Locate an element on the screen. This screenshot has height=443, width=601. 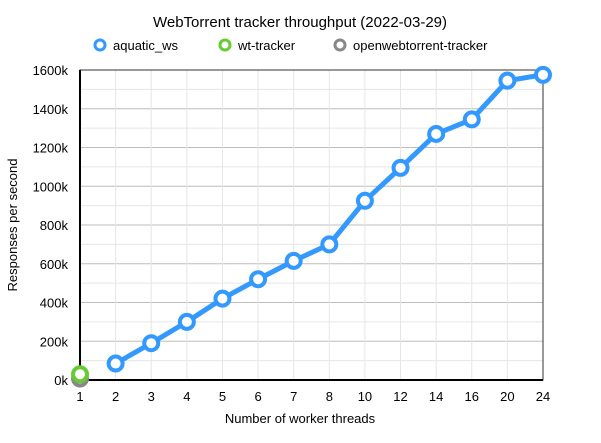
x-tick-label: 6 is located at coordinates (257, 396).